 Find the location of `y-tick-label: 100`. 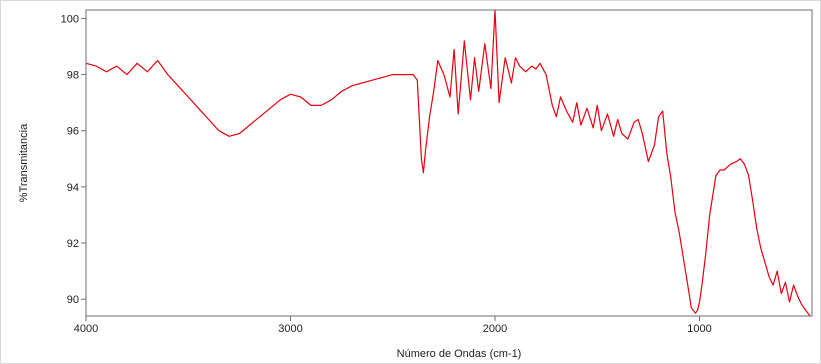

y-tick-label: 100 is located at coordinates (70, 19).